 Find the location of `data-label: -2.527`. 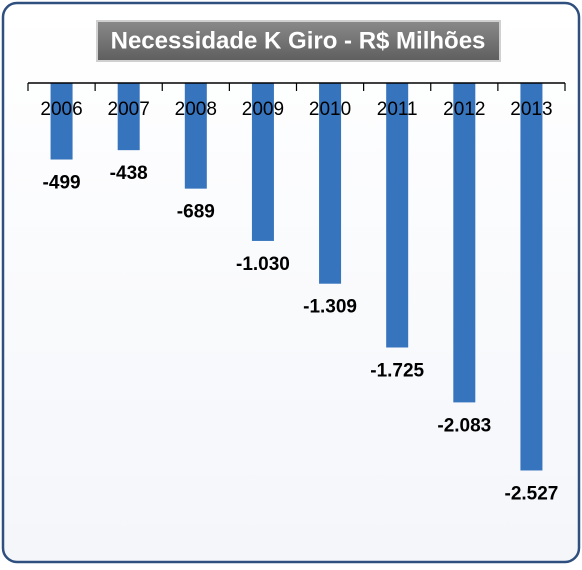

data-label: -2.527 is located at coordinates (532, 493).